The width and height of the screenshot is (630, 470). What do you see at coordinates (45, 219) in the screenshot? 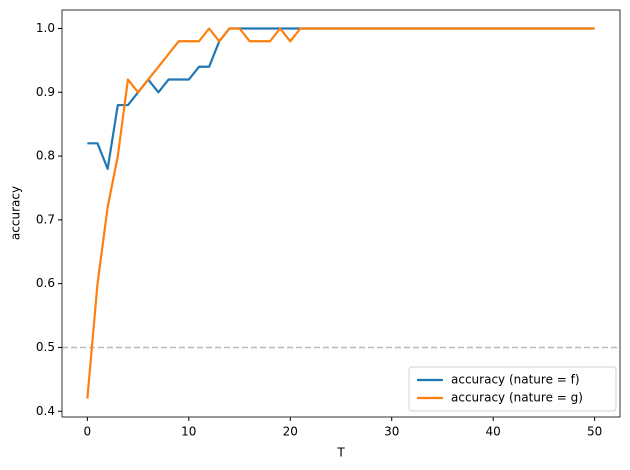
I see `y-tick-label: 0.7` at bounding box center [45, 219].